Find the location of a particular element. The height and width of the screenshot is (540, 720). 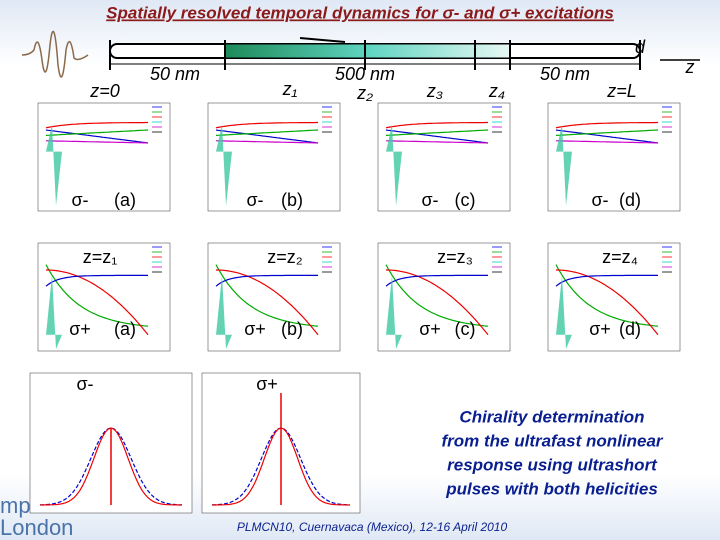

spectrum-label: σ- is located at coordinates (84, 384).